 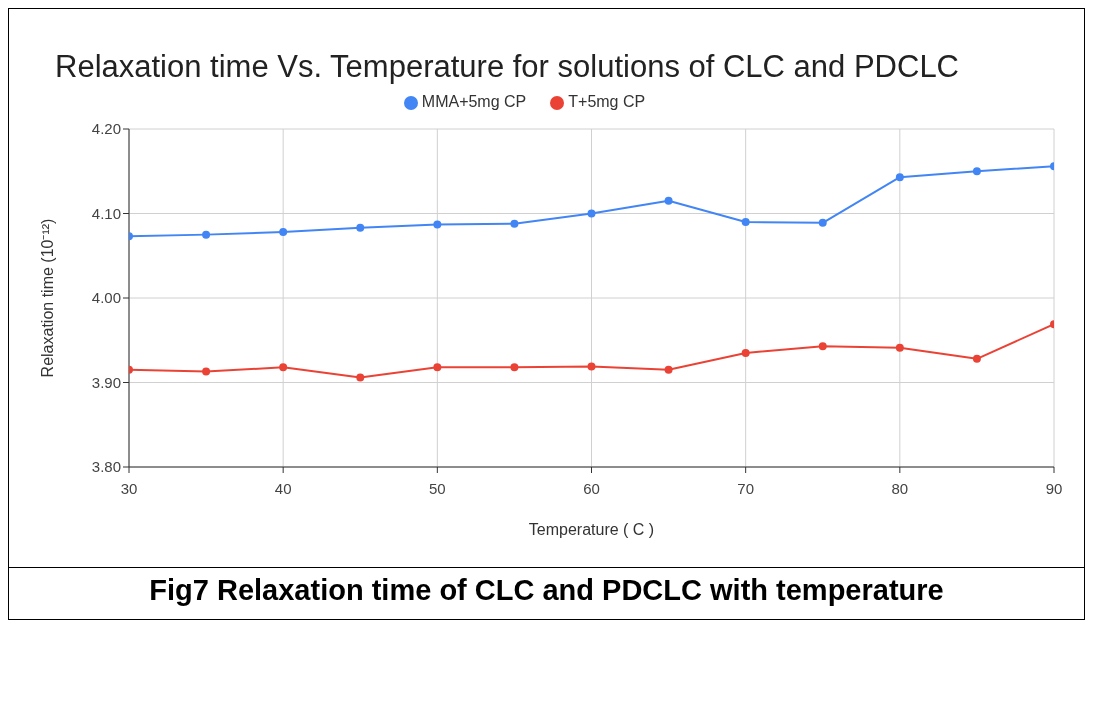 What do you see at coordinates (106, 298) in the screenshot?
I see `y-tick-label: 4.00` at bounding box center [106, 298].